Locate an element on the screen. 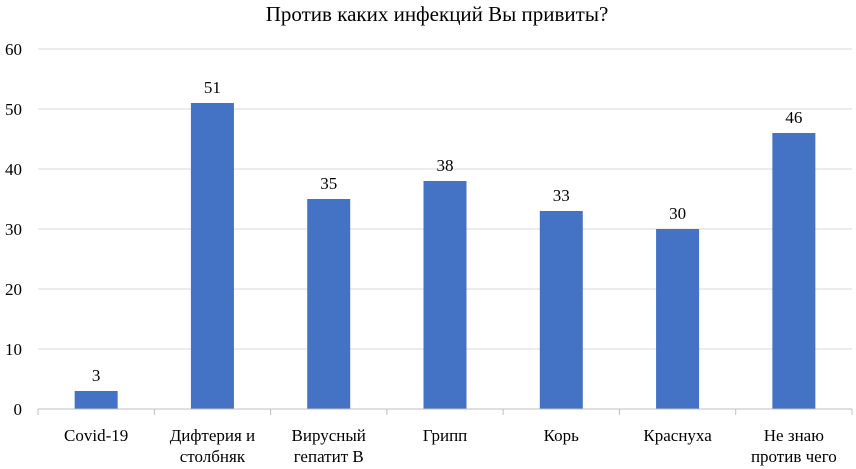  y-tick-label: 50 is located at coordinates (13, 109).